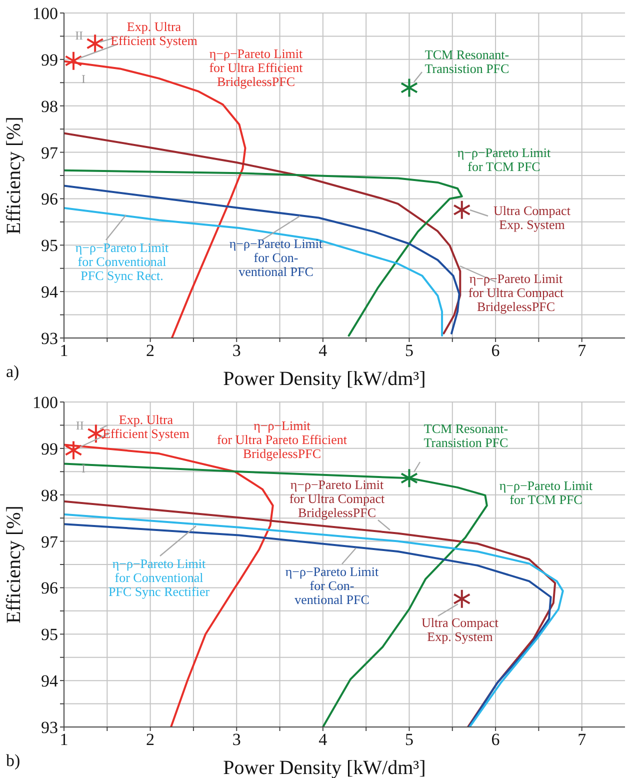 The image size is (628, 778). What do you see at coordinates (13, 760) in the screenshot?
I see `text: b)` at bounding box center [13, 760].